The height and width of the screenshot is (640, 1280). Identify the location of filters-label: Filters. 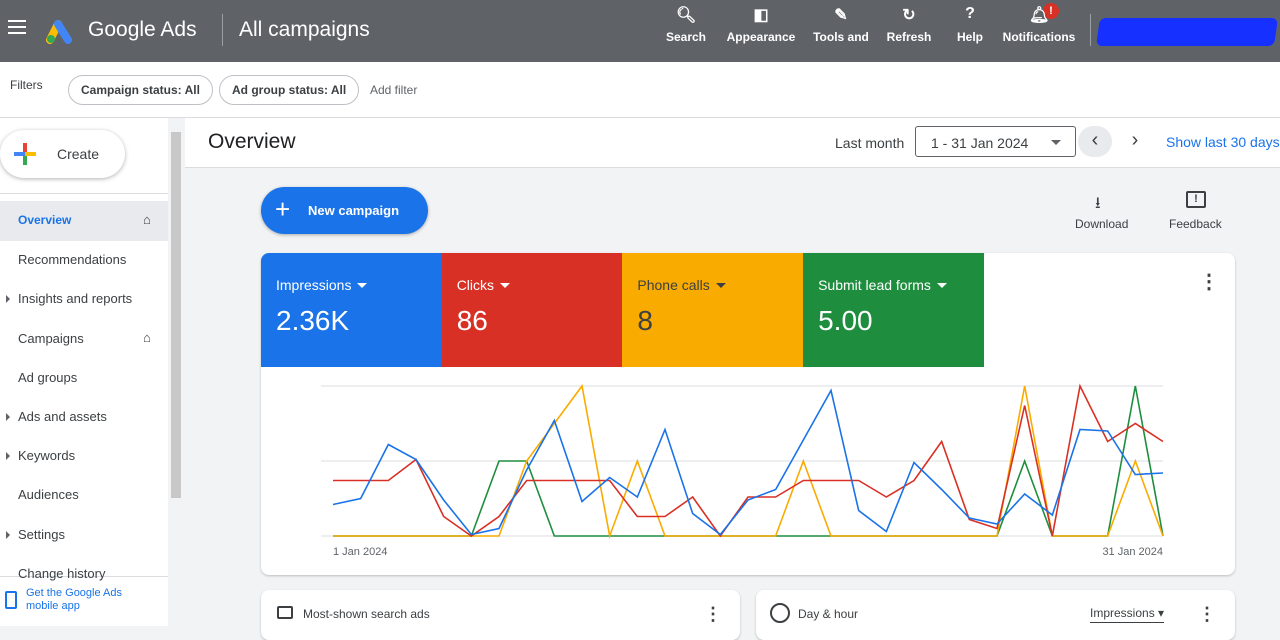
(26, 85).